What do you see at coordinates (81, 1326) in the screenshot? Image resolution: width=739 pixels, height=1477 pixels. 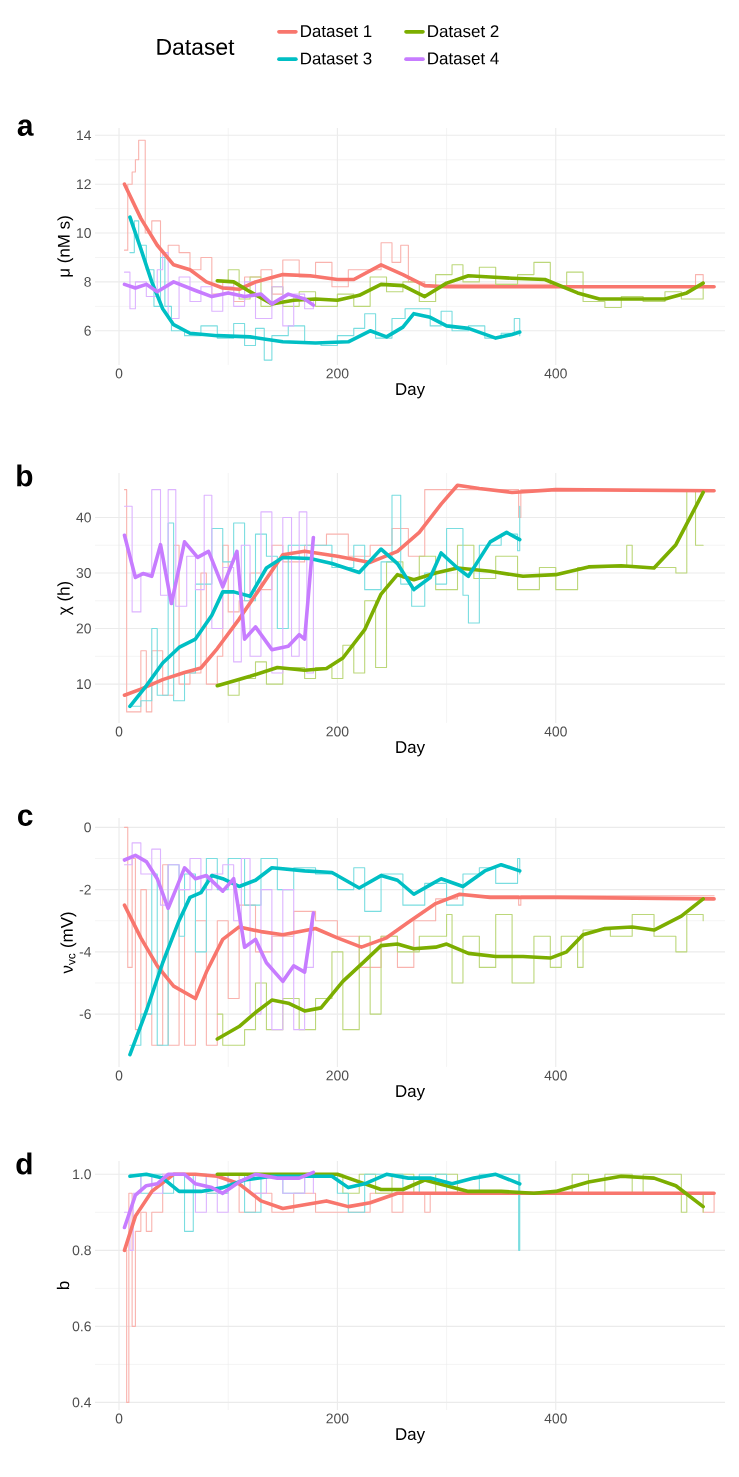 I see `y-tick-label: 0.6` at bounding box center [81, 1326].